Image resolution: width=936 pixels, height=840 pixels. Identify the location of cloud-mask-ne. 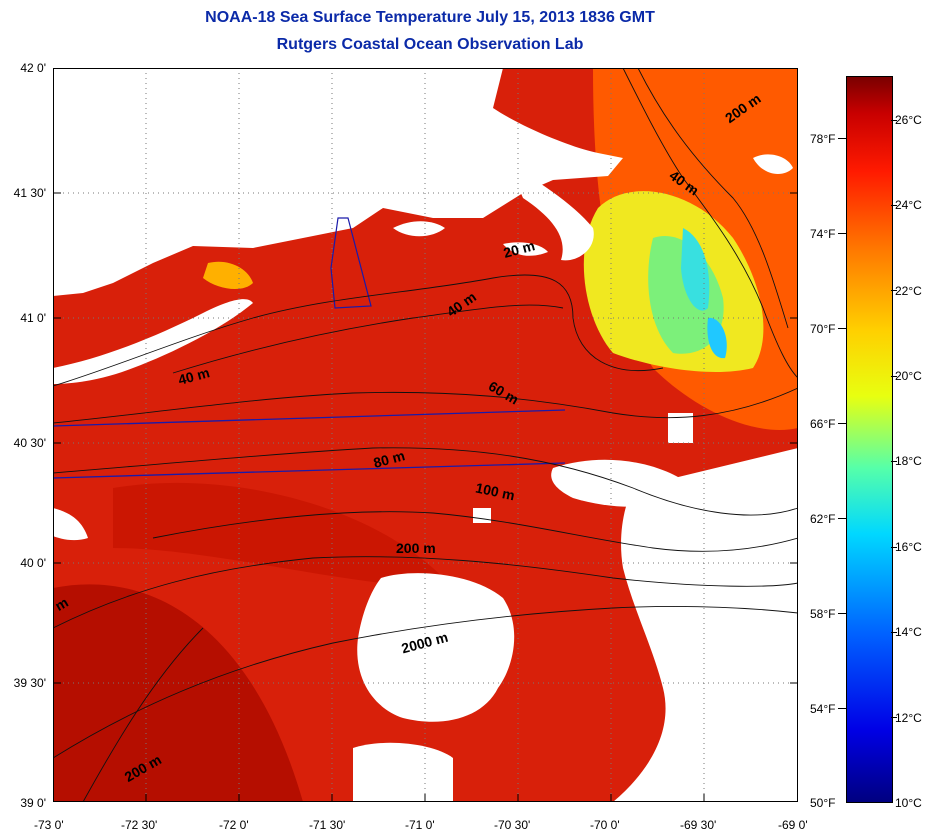
(773, 164).